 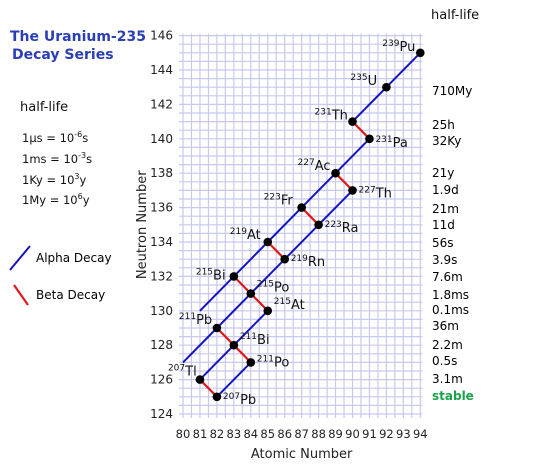 I want to click on half-life-value: 1.8ms, so click(x=451, y=295).